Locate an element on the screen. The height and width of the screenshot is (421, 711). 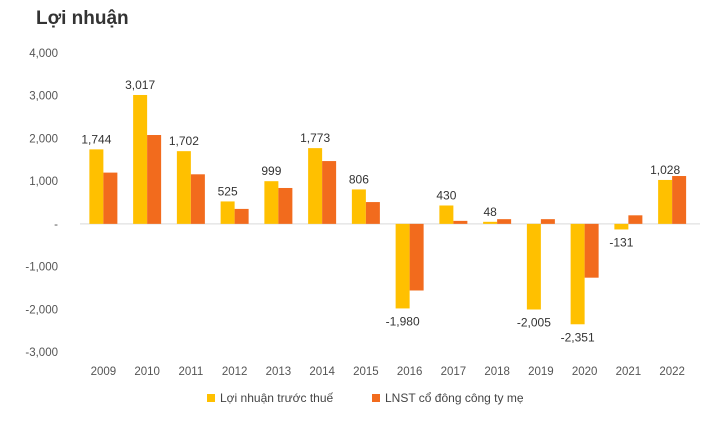
data-label: 1,773 is located at coordinates (315, 138).